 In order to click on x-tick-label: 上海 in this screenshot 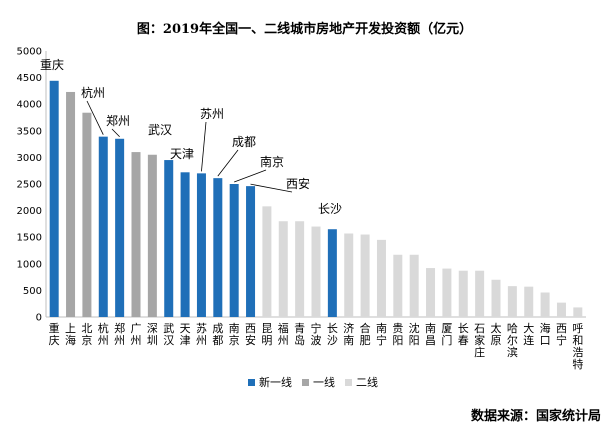, I will do `click(70, 334)`.